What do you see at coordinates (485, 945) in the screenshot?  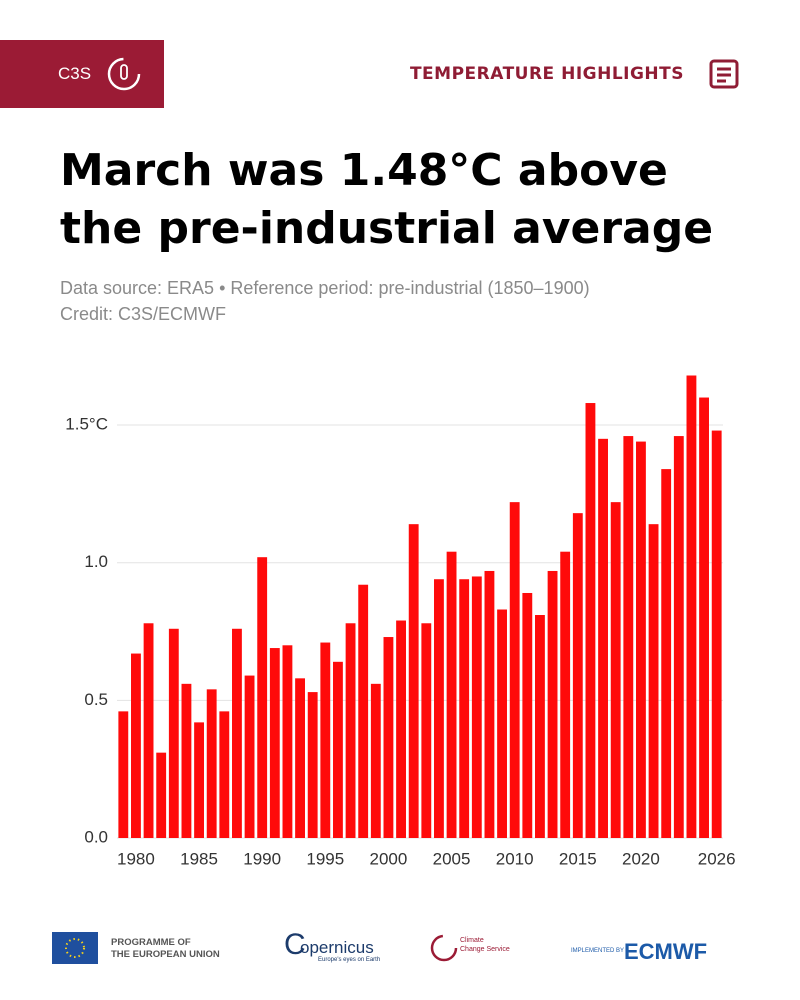 I see `c3s-text: Climate Change Service` at bounding box center [485, 945].